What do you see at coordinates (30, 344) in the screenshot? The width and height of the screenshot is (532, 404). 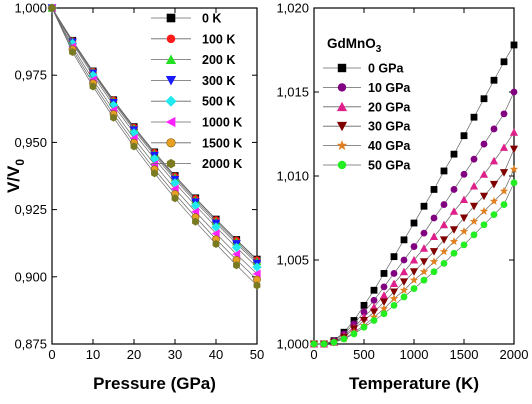 I see `y-tick-label: 0,875` at bounding box center [30, 344].